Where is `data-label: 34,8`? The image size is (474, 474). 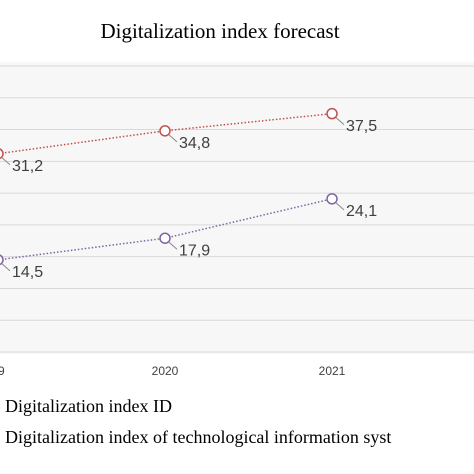
data-label: 34,8 is located at coordinates (194, 143).